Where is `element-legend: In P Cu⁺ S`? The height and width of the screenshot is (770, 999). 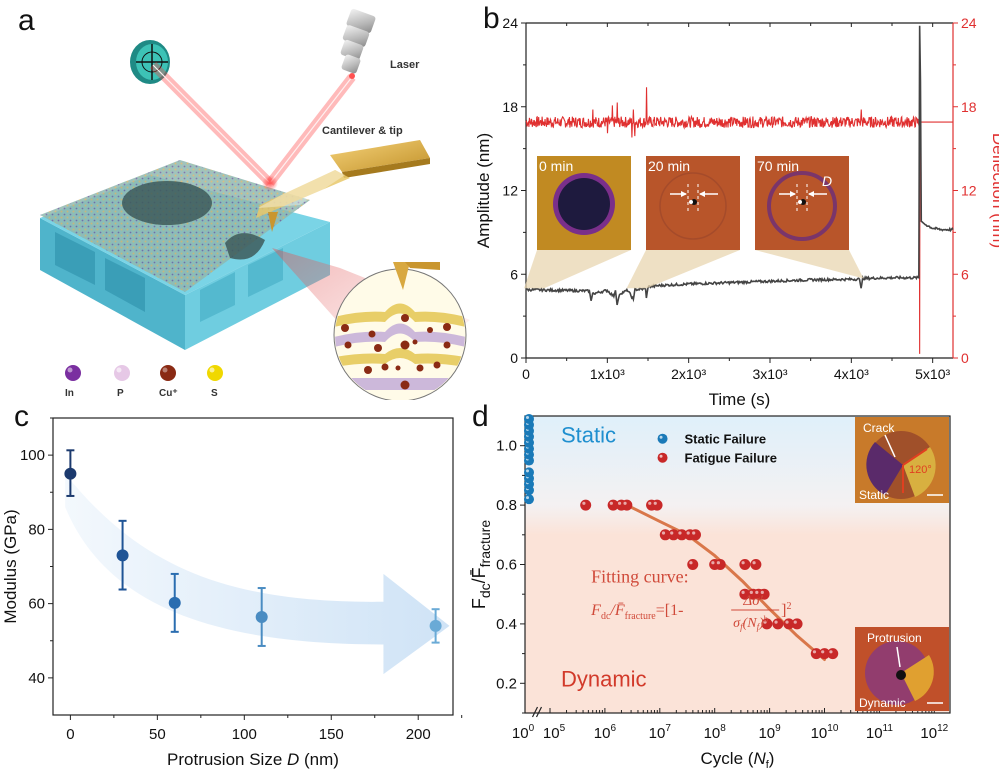 element-legend: In P Cu⁺ S is located at coordinates (144, 382).